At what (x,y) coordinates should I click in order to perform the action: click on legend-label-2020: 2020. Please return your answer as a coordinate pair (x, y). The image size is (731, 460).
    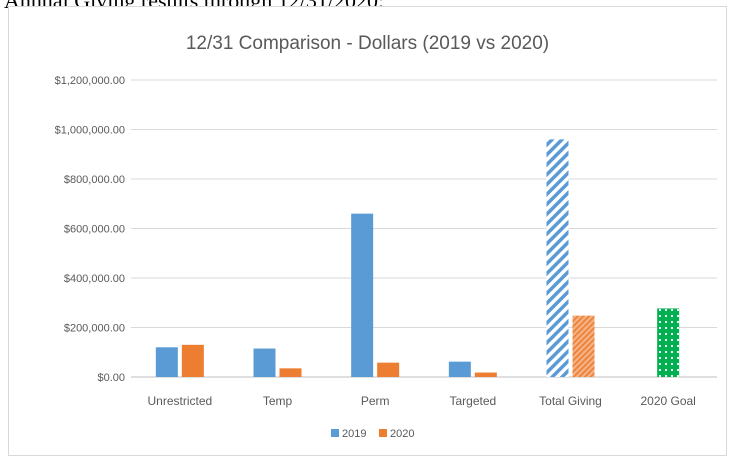
    Looking at the image, I should click on (402, 434).